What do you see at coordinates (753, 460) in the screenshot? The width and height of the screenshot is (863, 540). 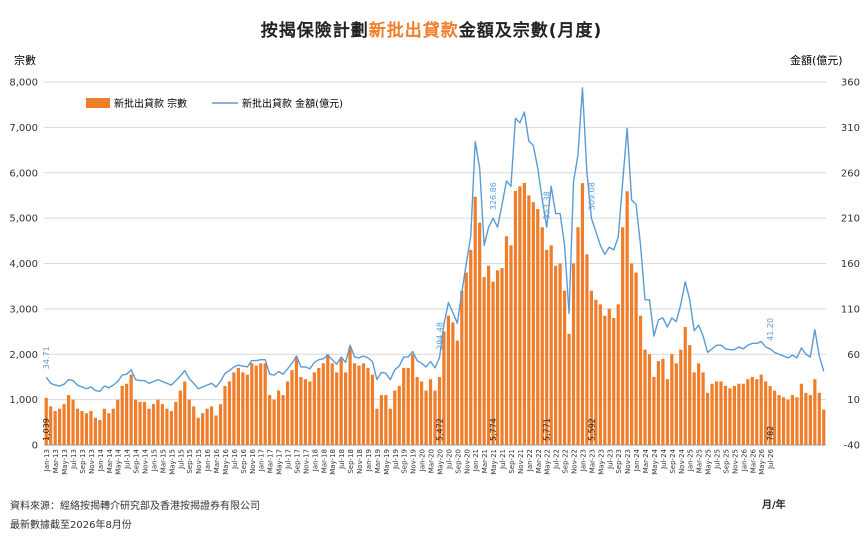 I see `x-tick-label: Mar-26` at bounding box center [753, 460].